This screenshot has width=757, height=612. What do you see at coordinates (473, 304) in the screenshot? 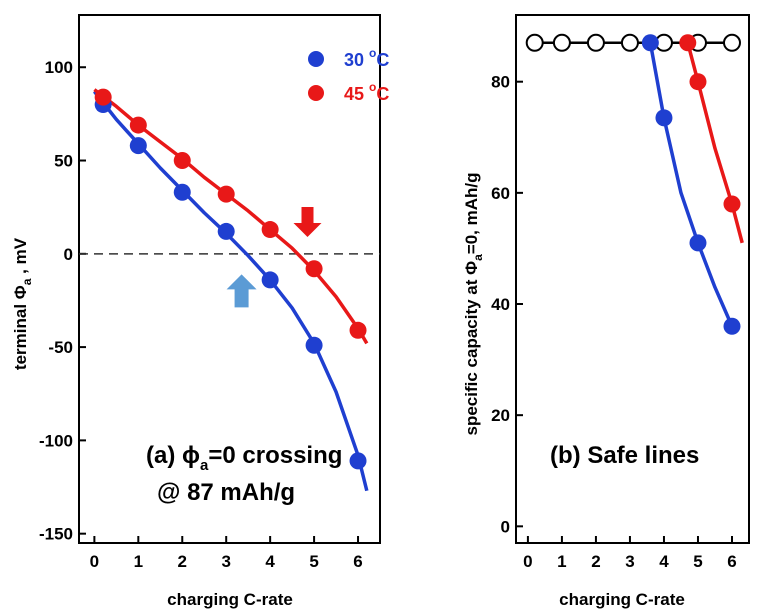
I see `panel-b-ylabel: specific capacity at Φa=0, mAh/g` at bounding box center [473, 304].